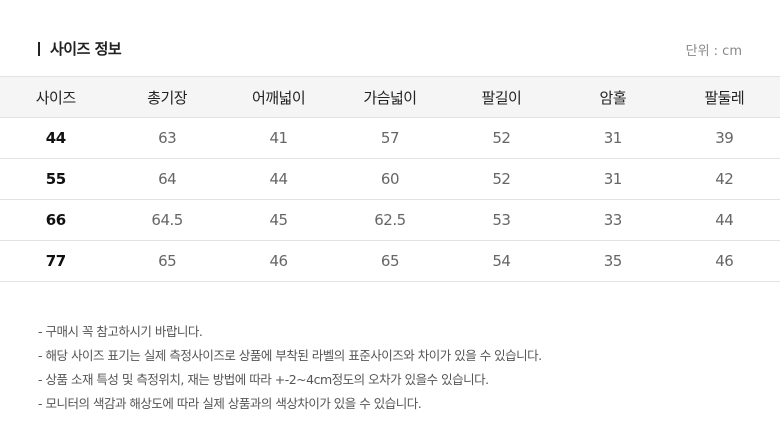 The image size is (780, 445). Describe the element at coordinates (167, 138) in the screenshot. I see `measurement-cell: 63` at that location.